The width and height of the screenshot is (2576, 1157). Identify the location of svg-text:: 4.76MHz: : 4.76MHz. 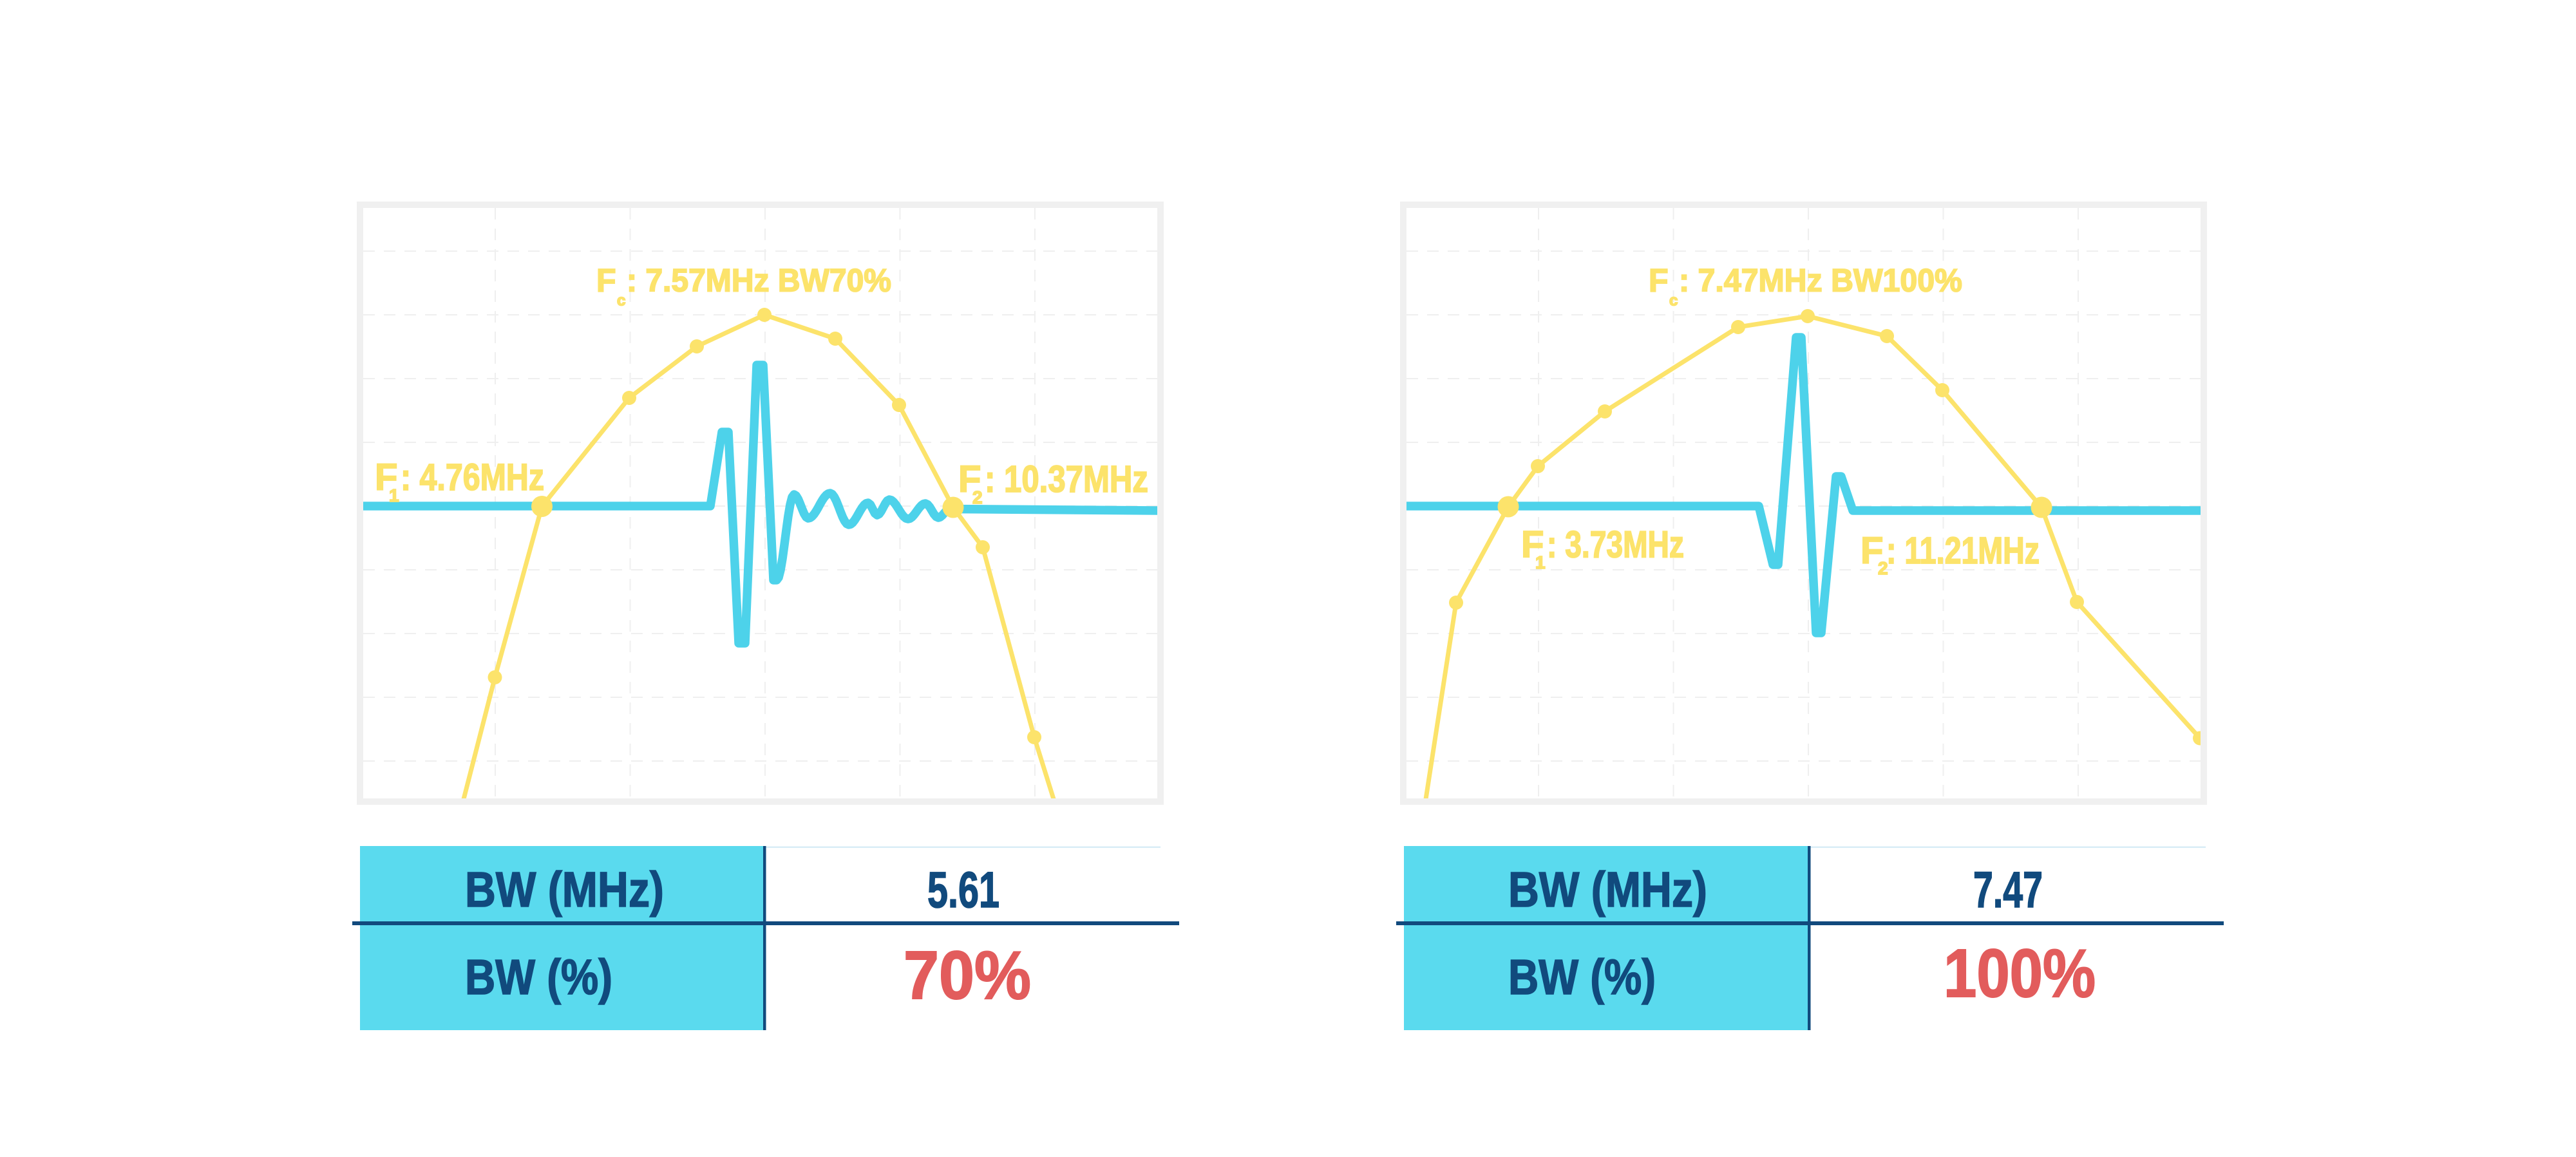
(473, 477).